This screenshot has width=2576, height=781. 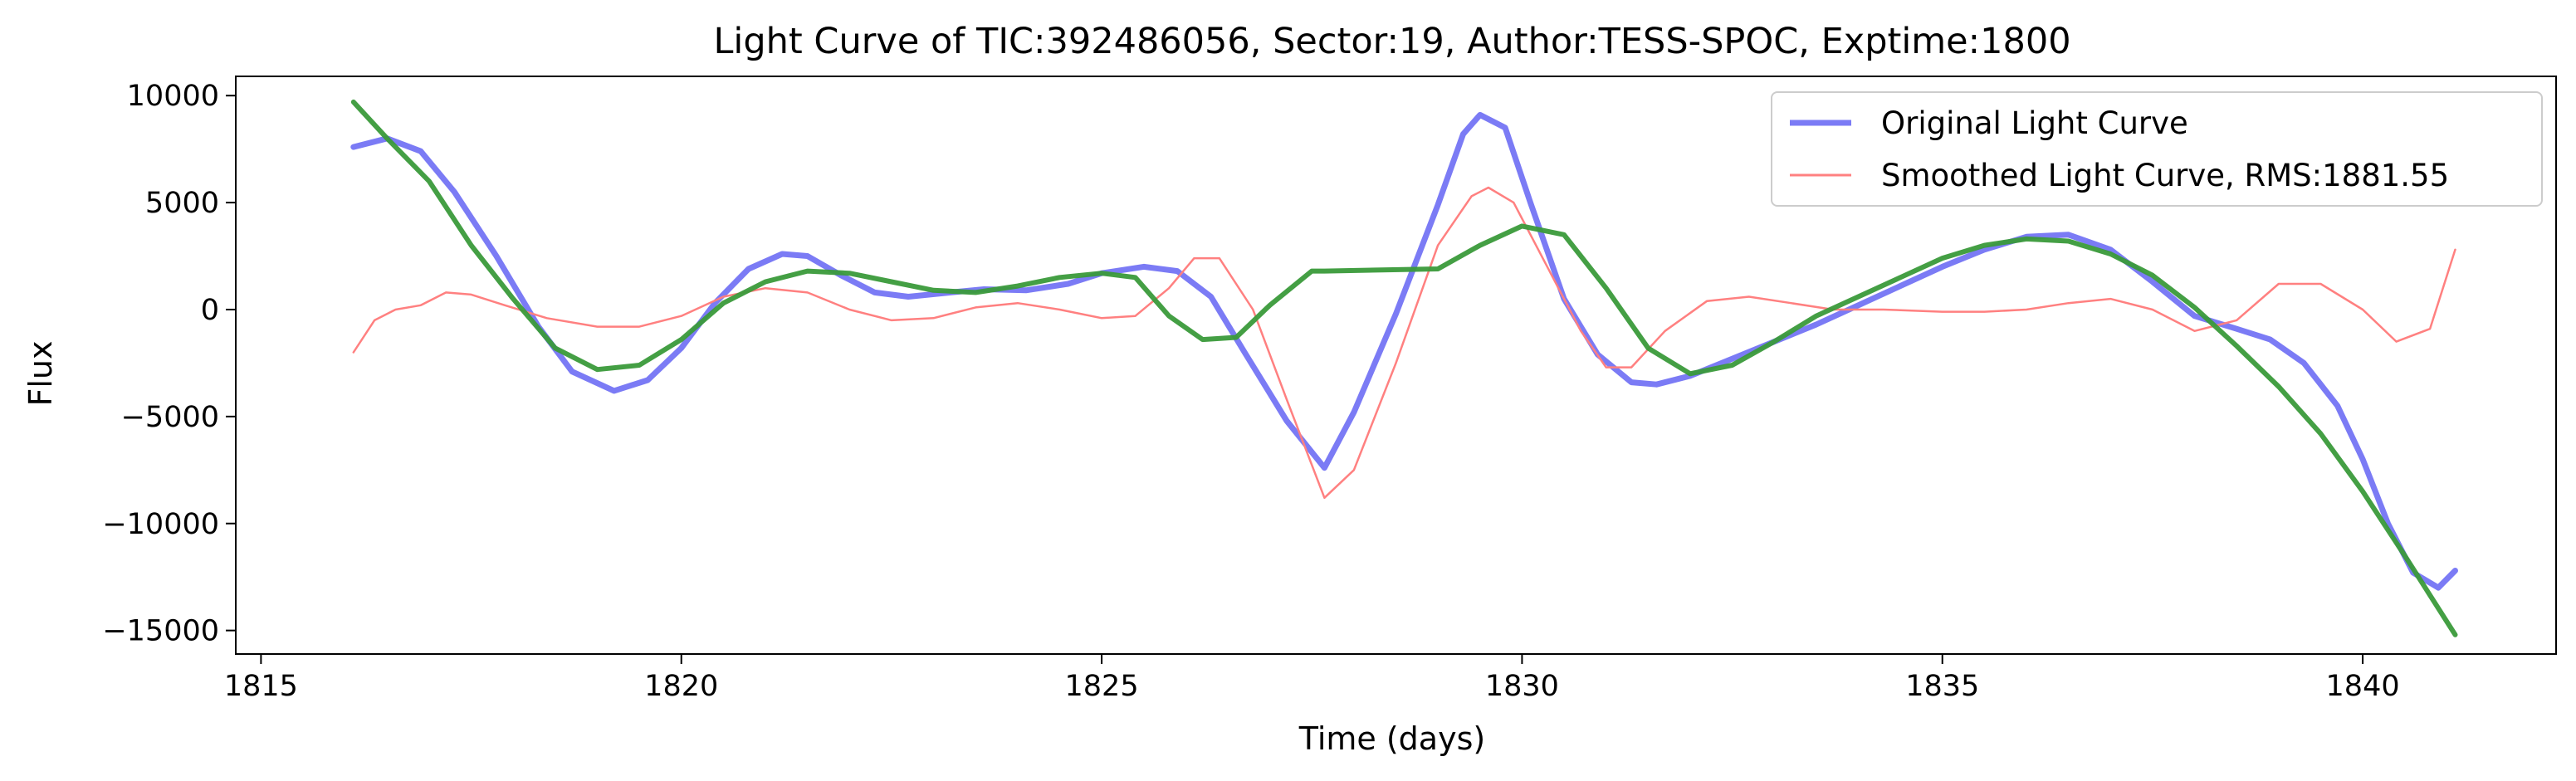 What do you see at coordinates (1942, 686) in the screenshot?
I see `x-tick-label: 1835` at bounding box center [1942, 686].